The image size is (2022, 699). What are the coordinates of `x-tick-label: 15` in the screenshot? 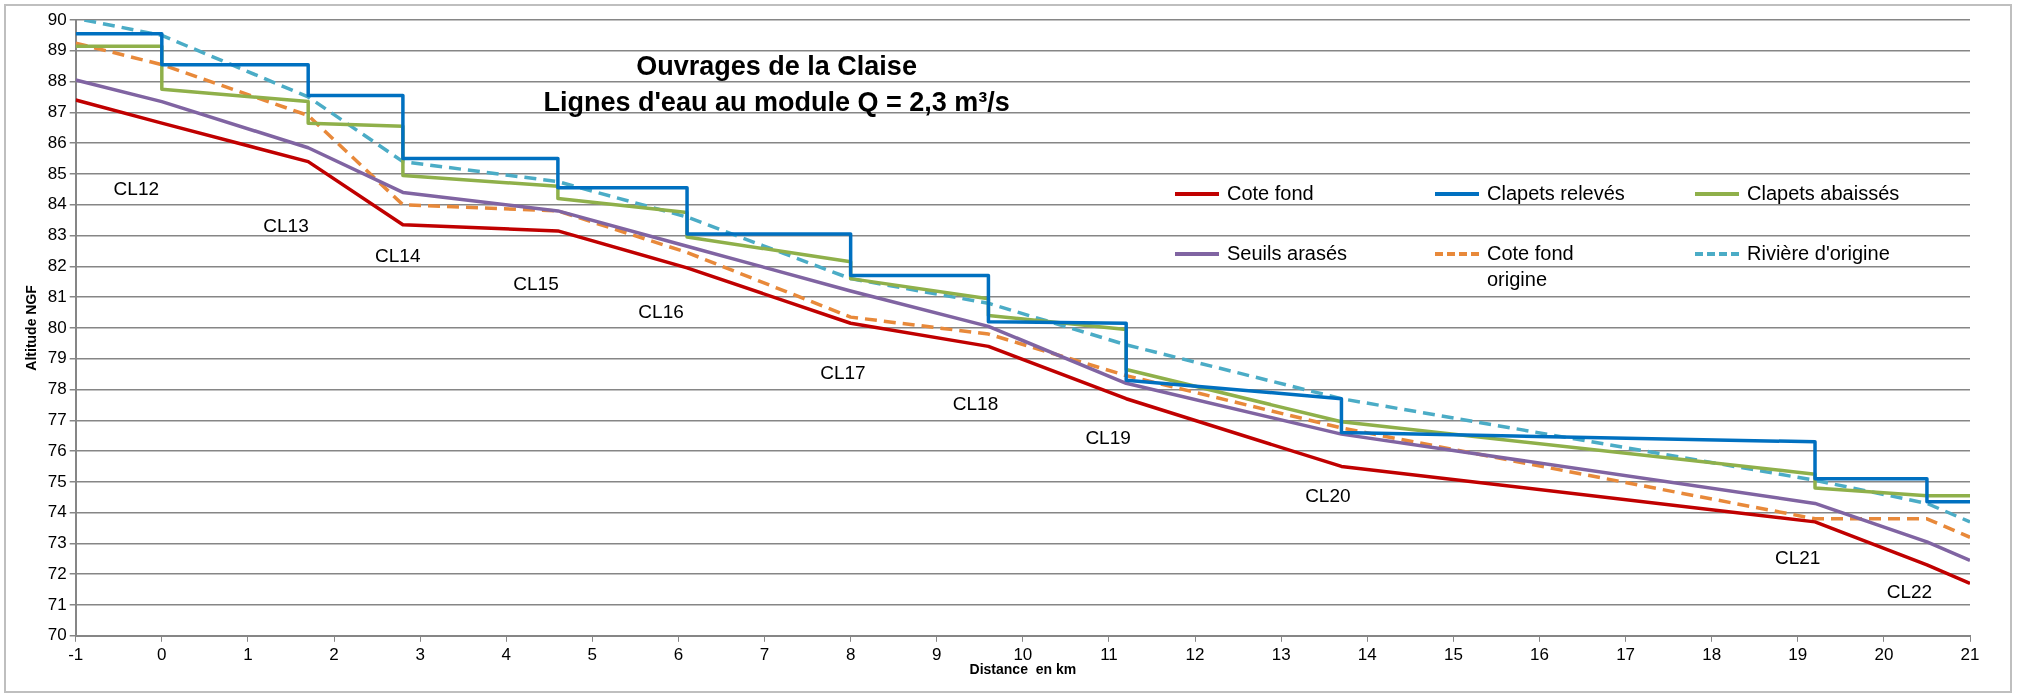 It's located at (1453, 654).